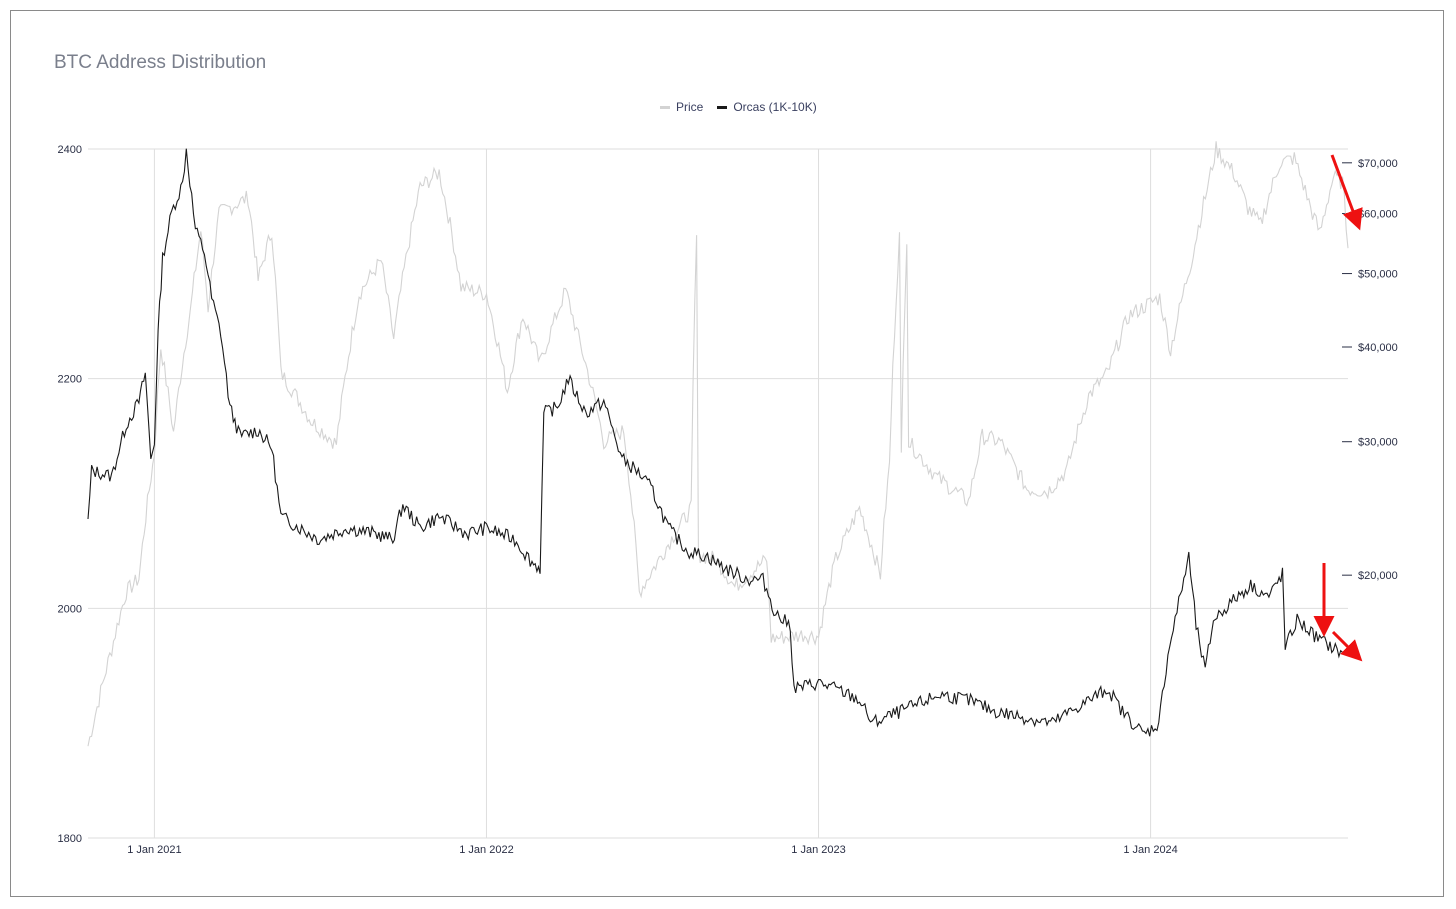 This screenshot has width=1456, height=909. What do you see at coordinates (70, 609) in the screenshot?
I see `y-left-tick-label: 2000` at bounding box center [70, 609].